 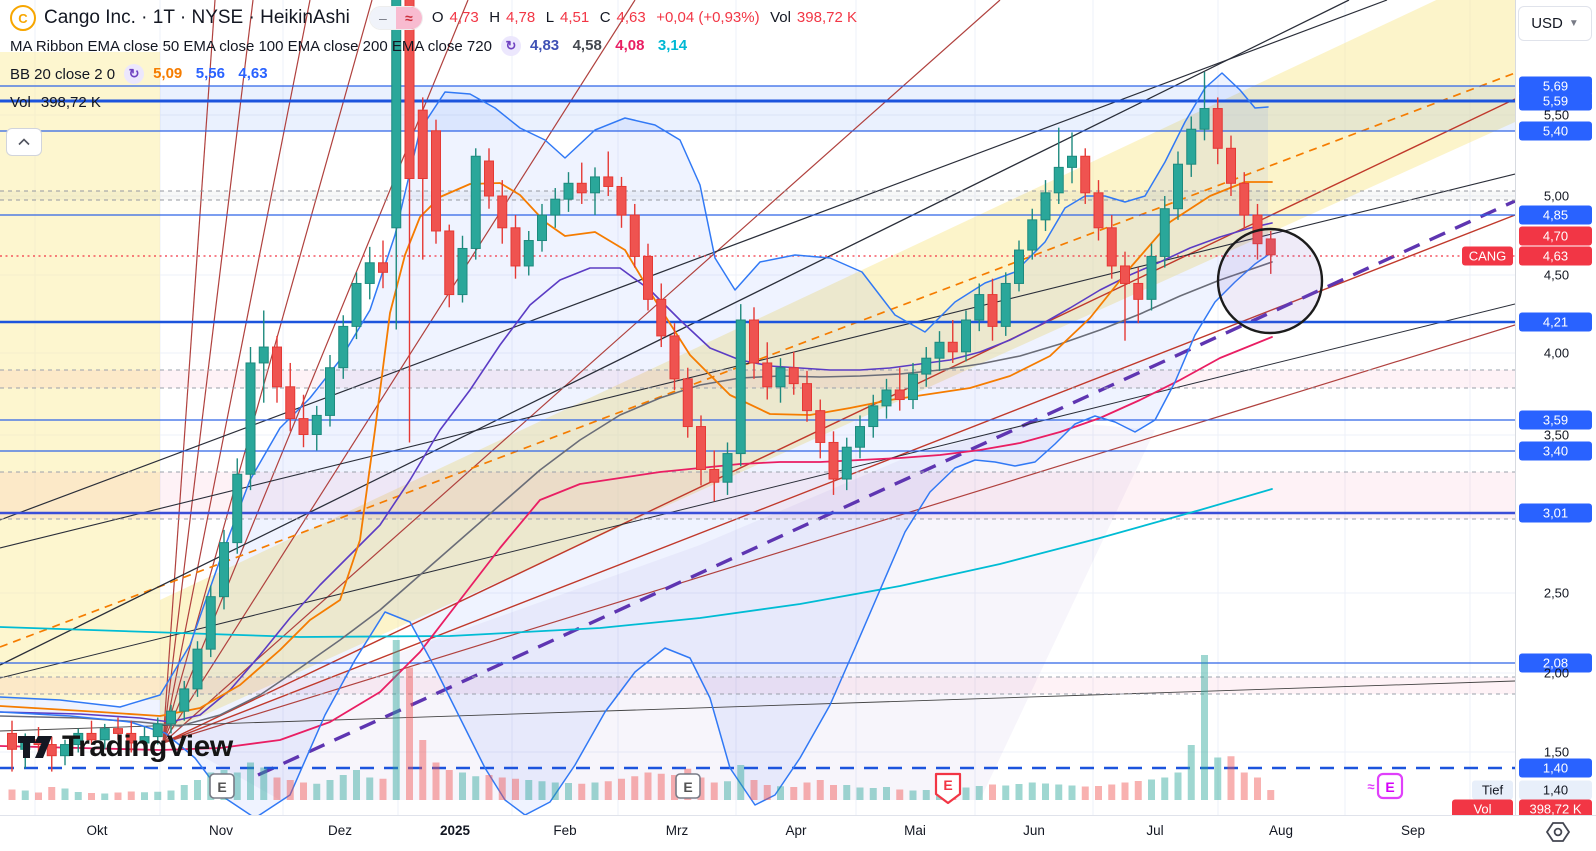 I want to click on time-axis-label-mrz: Mrz, so click(x=677, y=830).